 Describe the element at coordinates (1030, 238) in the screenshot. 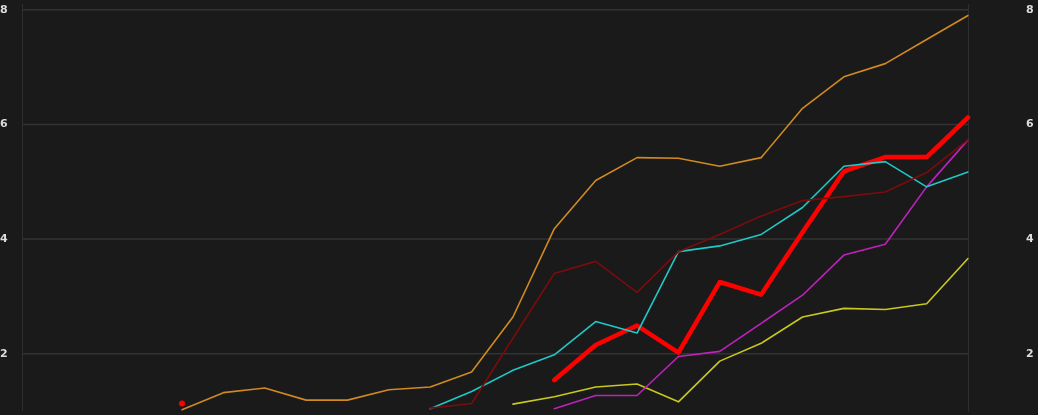

I see `y2-tick-label: 4` at that location.